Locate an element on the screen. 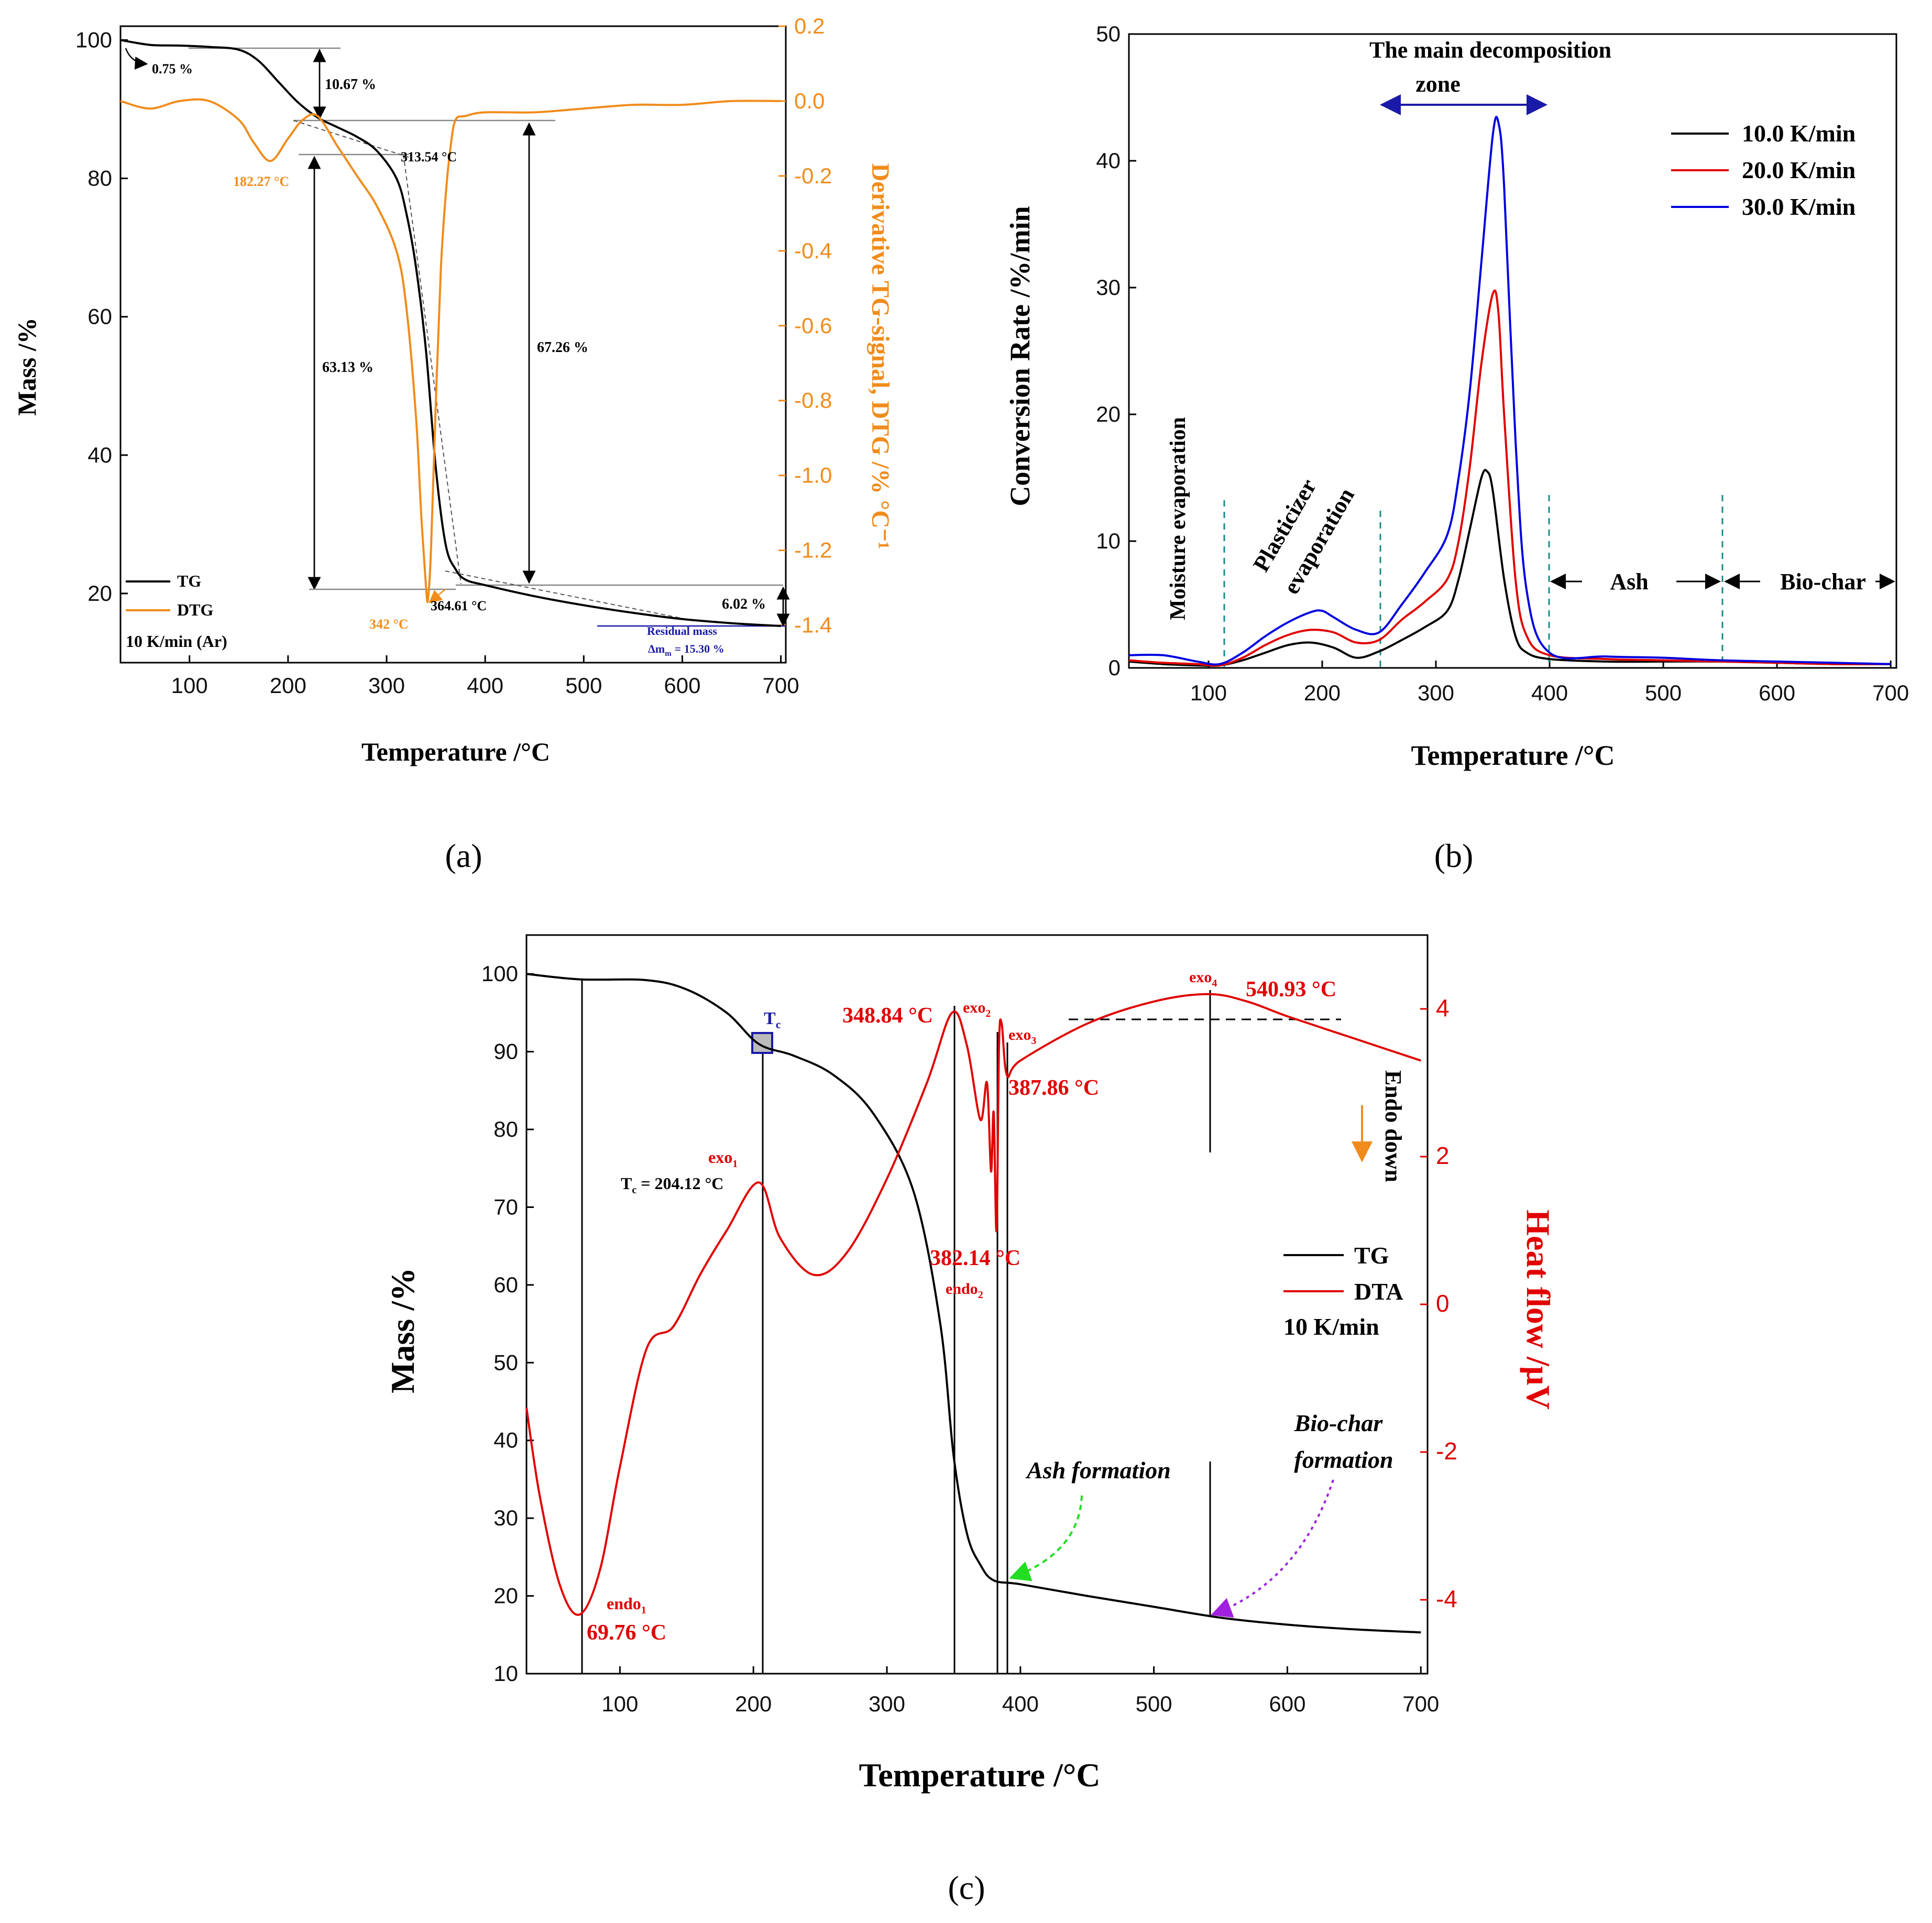 The image size is (1932, 1923). annotation: Δmm = 15.30 % is located at coordinates (686, 650).